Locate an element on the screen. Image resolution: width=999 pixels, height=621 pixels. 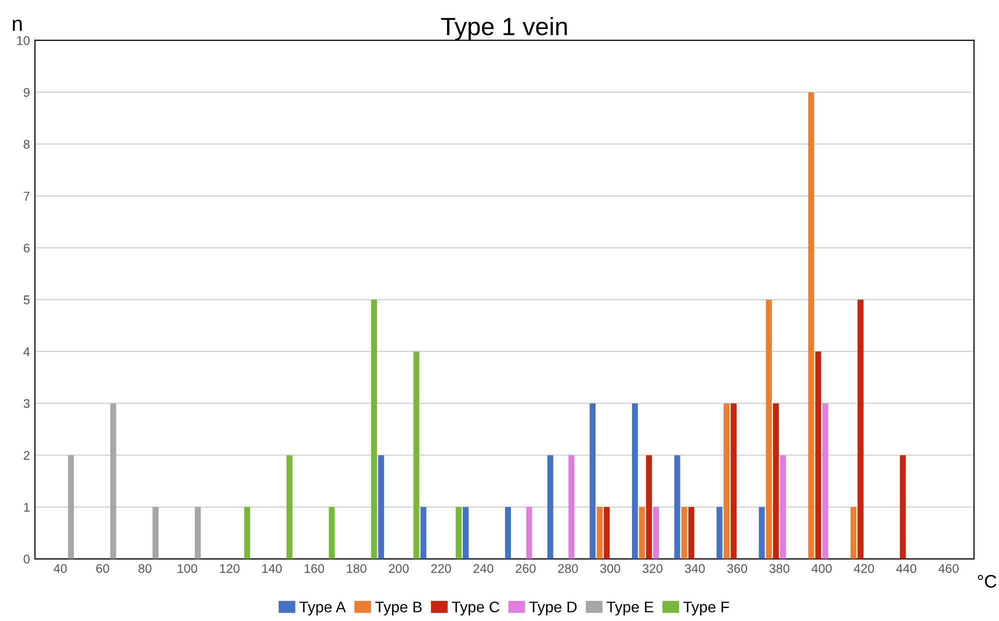
x-tick-label: 460 is located at coordinates (948, 568).